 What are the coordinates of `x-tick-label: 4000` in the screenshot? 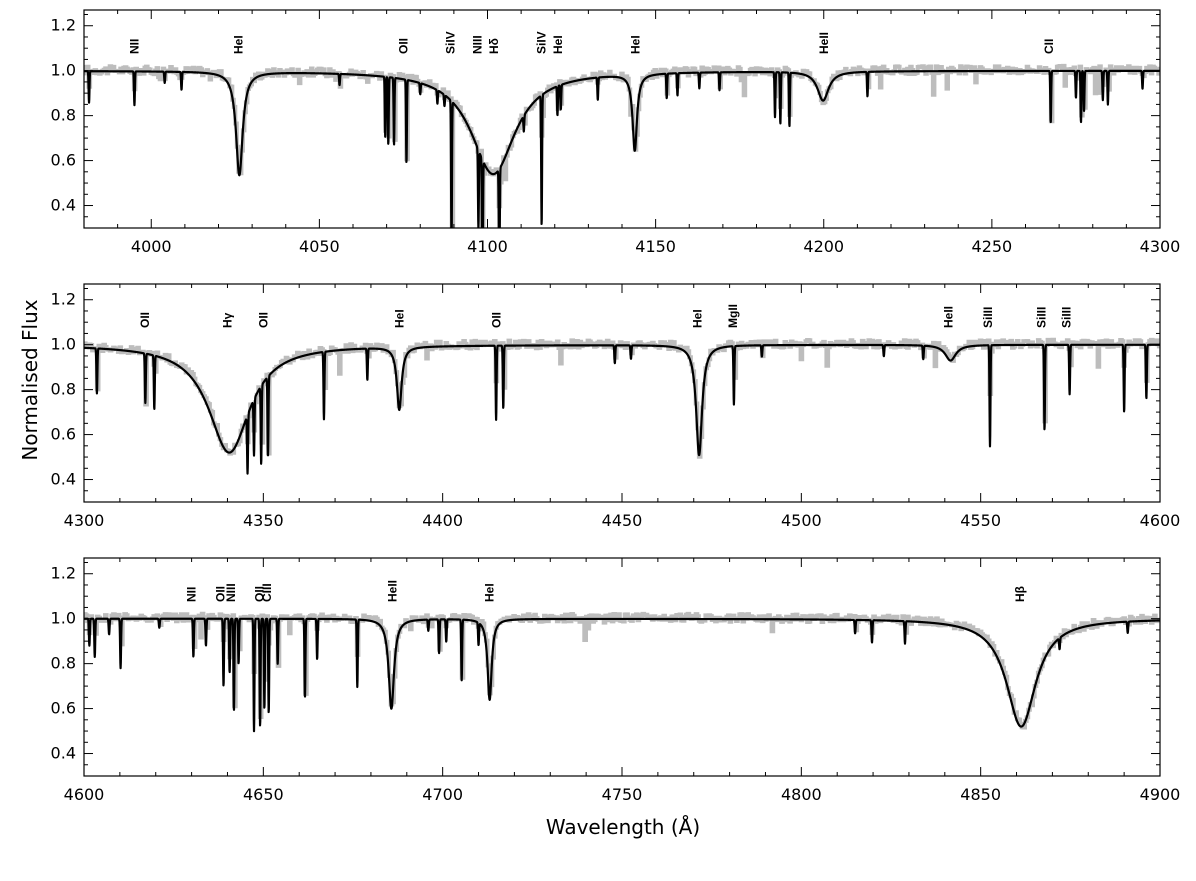 It's located at (151, 246).